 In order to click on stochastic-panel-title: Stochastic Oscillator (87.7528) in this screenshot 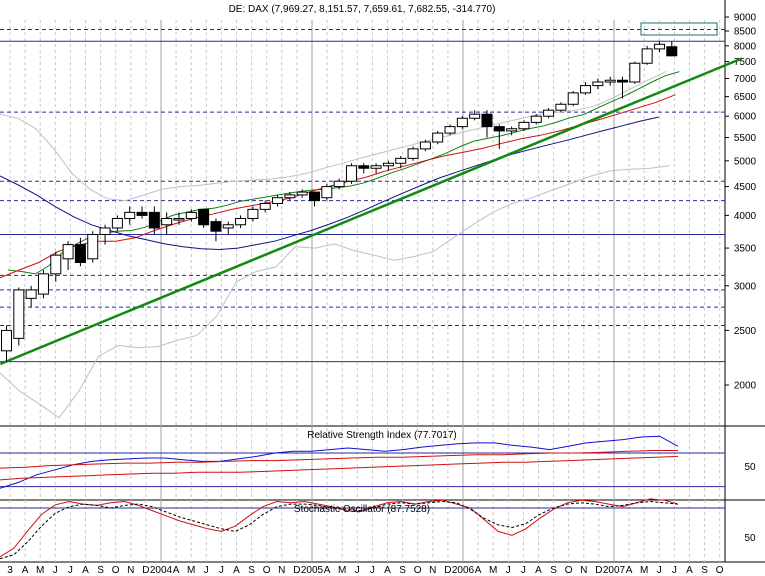, I will do `click(362, 509)`.